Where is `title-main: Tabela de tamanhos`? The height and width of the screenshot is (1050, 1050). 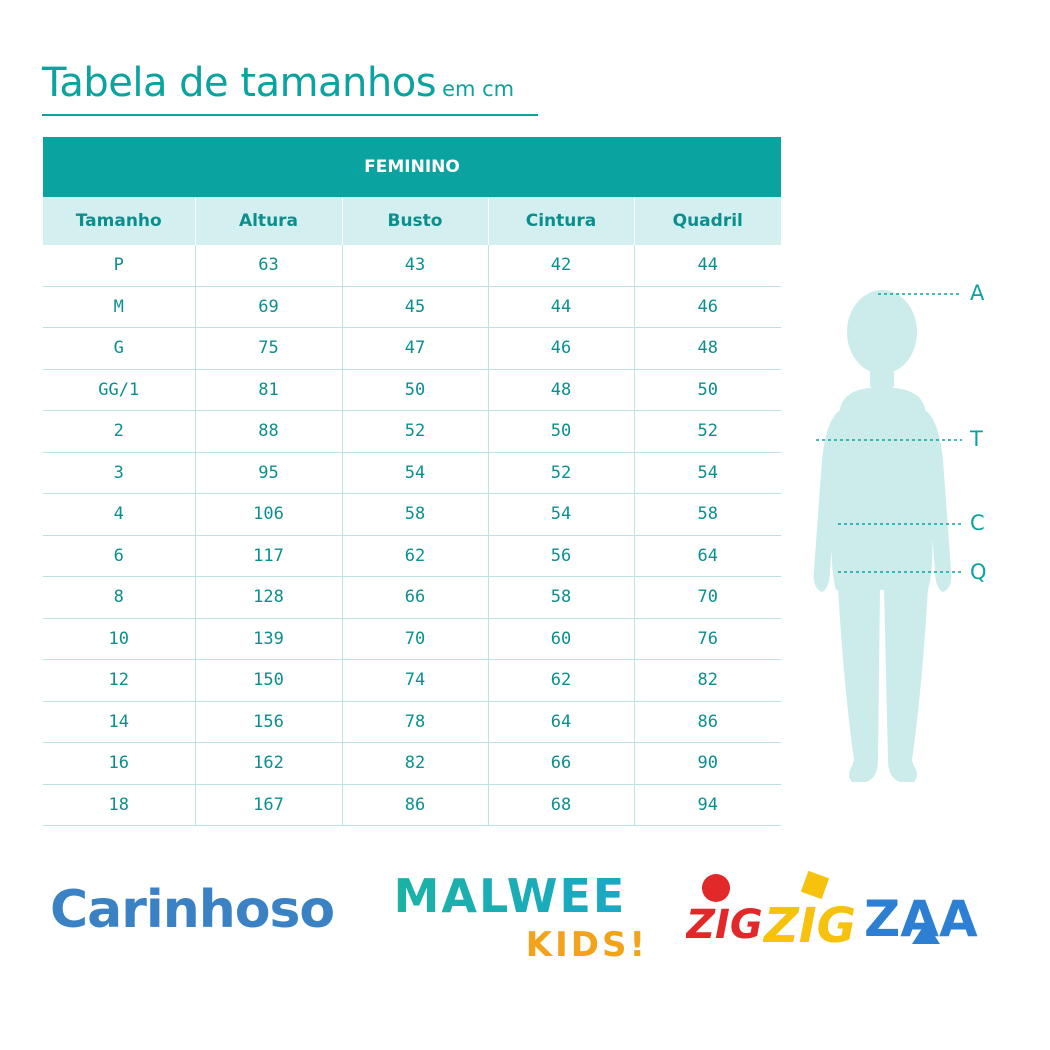
title-main: Tabela de tamanhos is located at coordinates (239, 83).